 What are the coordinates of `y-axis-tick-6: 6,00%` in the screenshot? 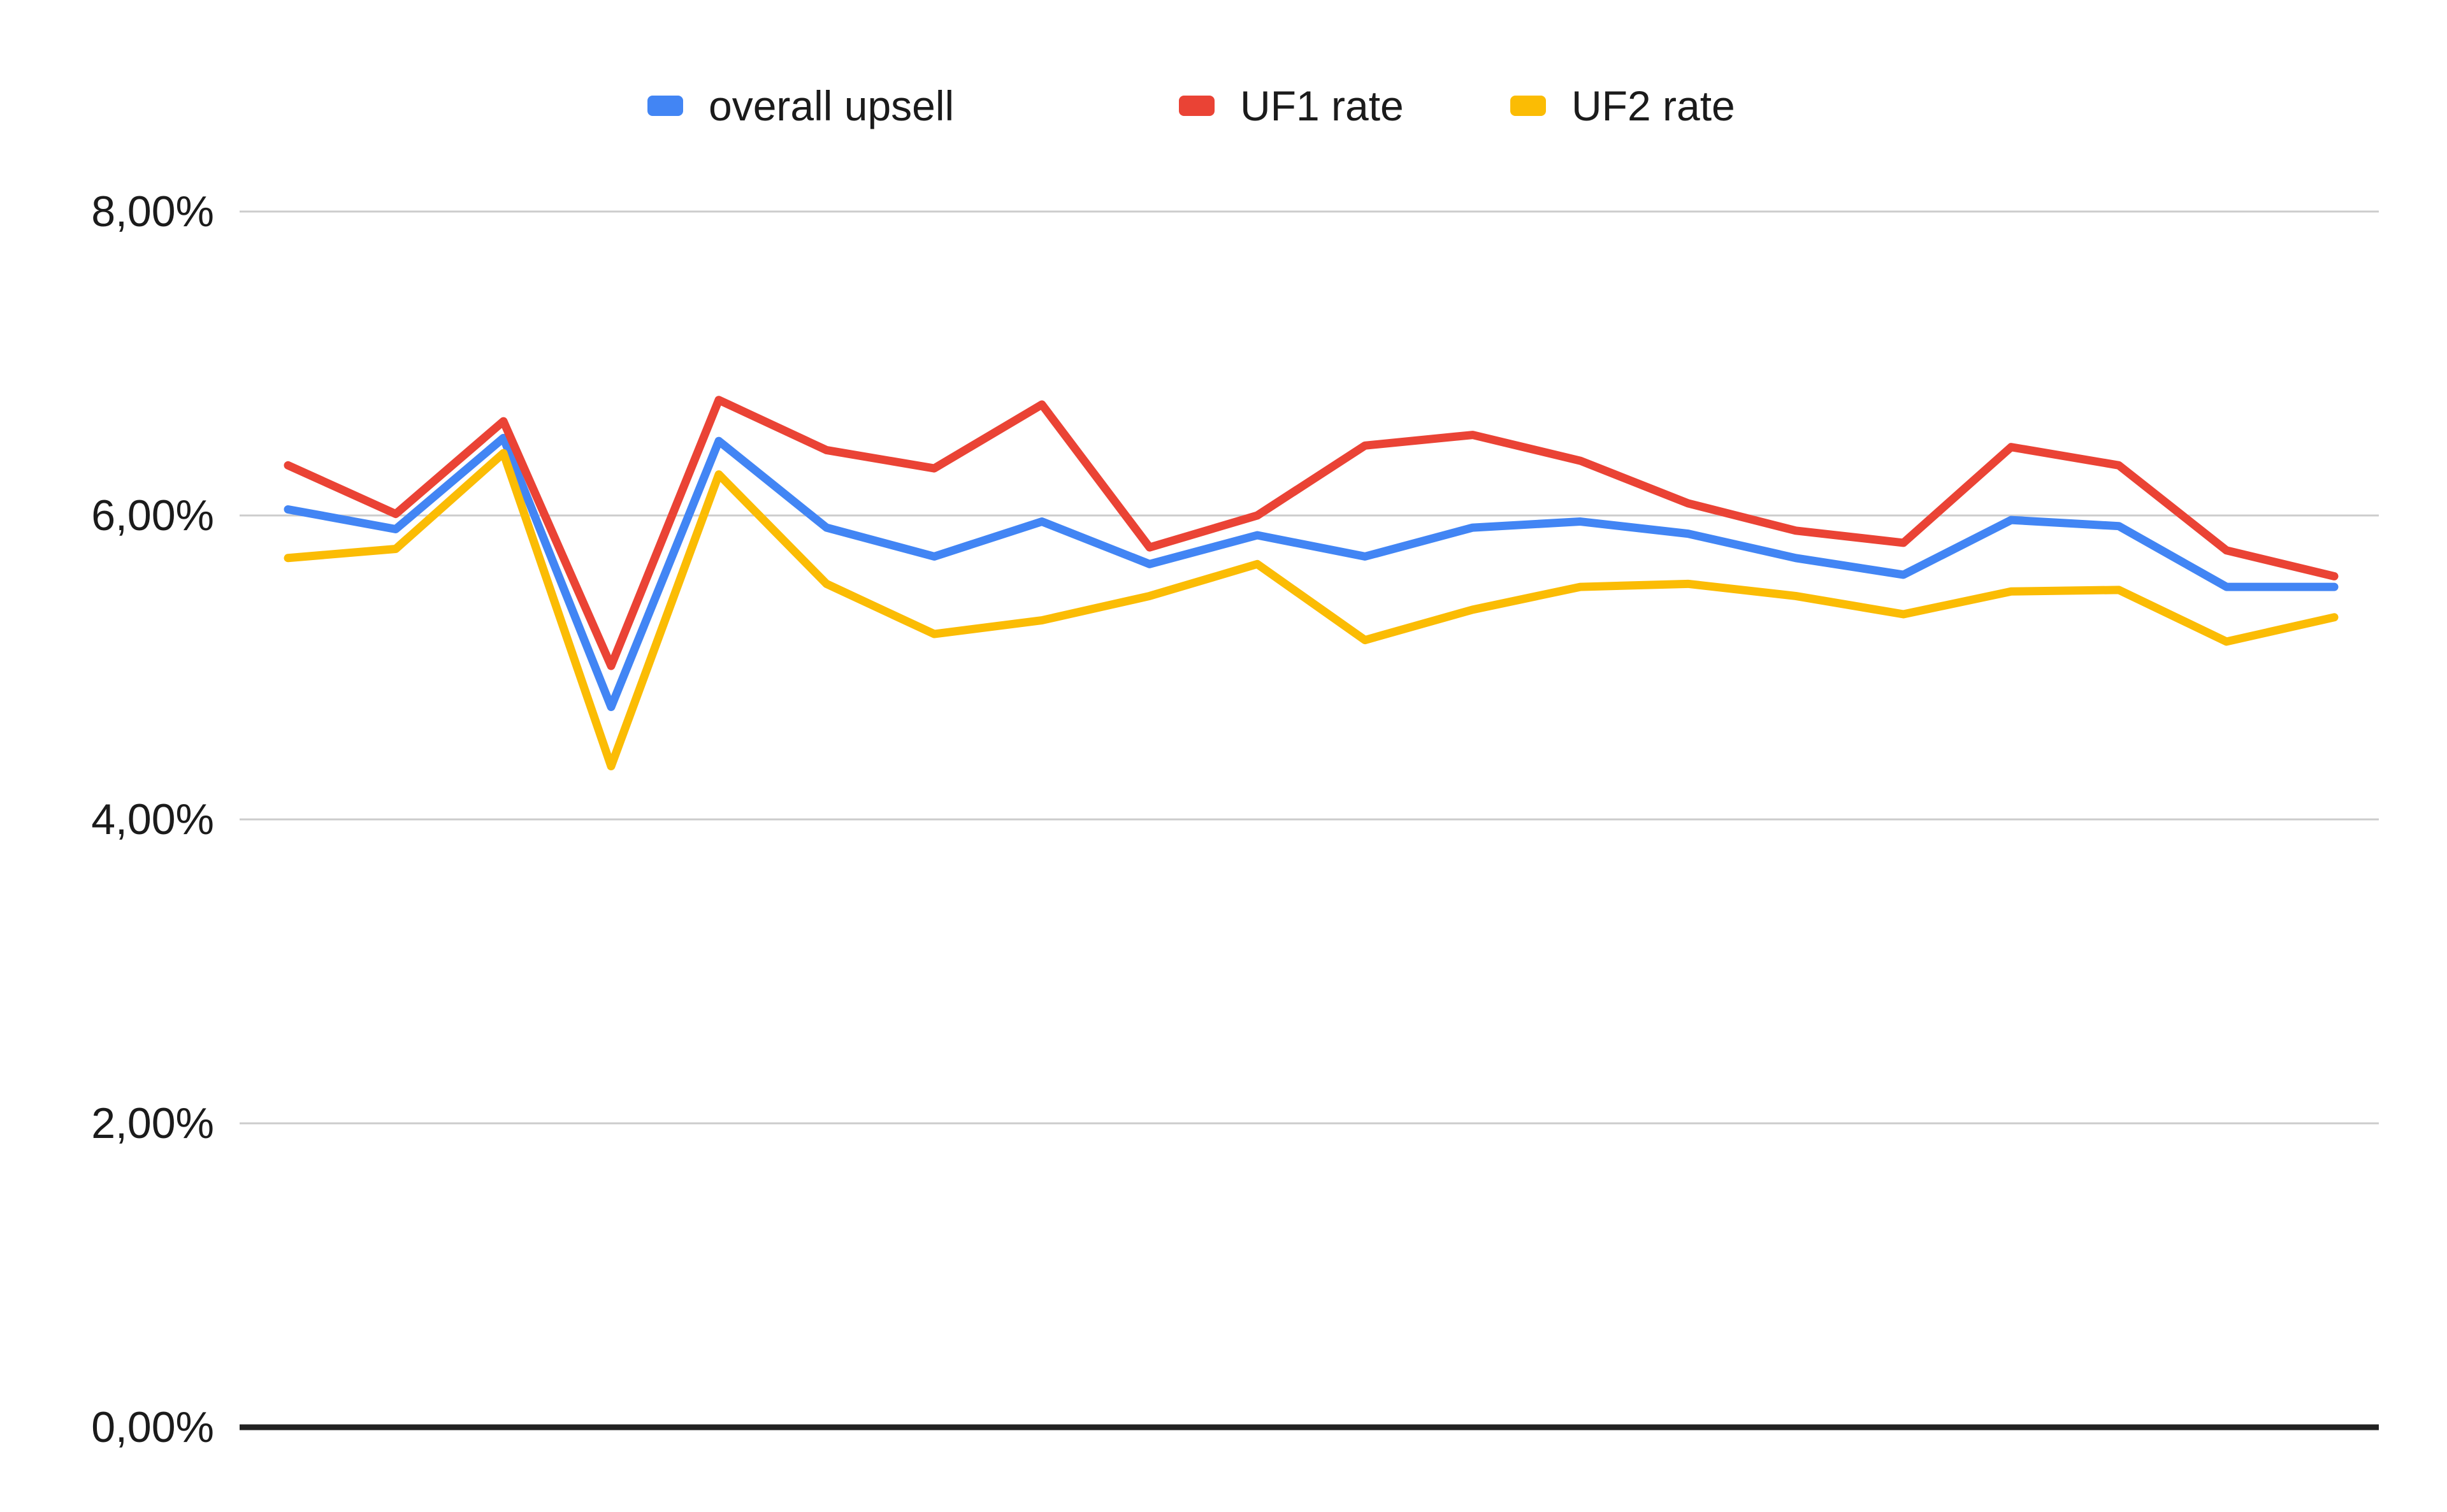 It's located at (152, 515).